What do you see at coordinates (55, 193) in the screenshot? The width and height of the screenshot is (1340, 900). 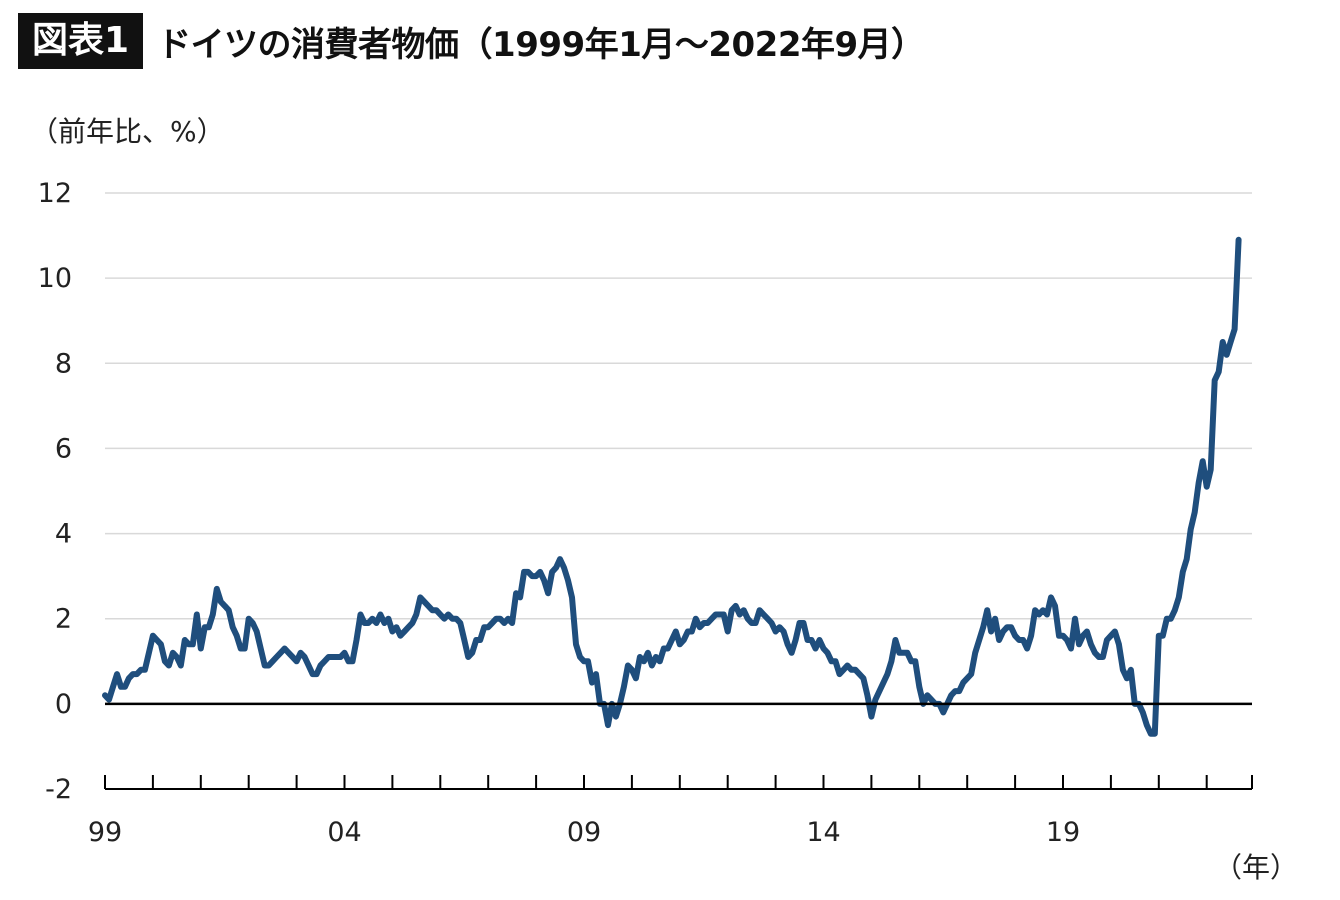 I see `y-tick-label: 12` at bounding box center [55, 193].